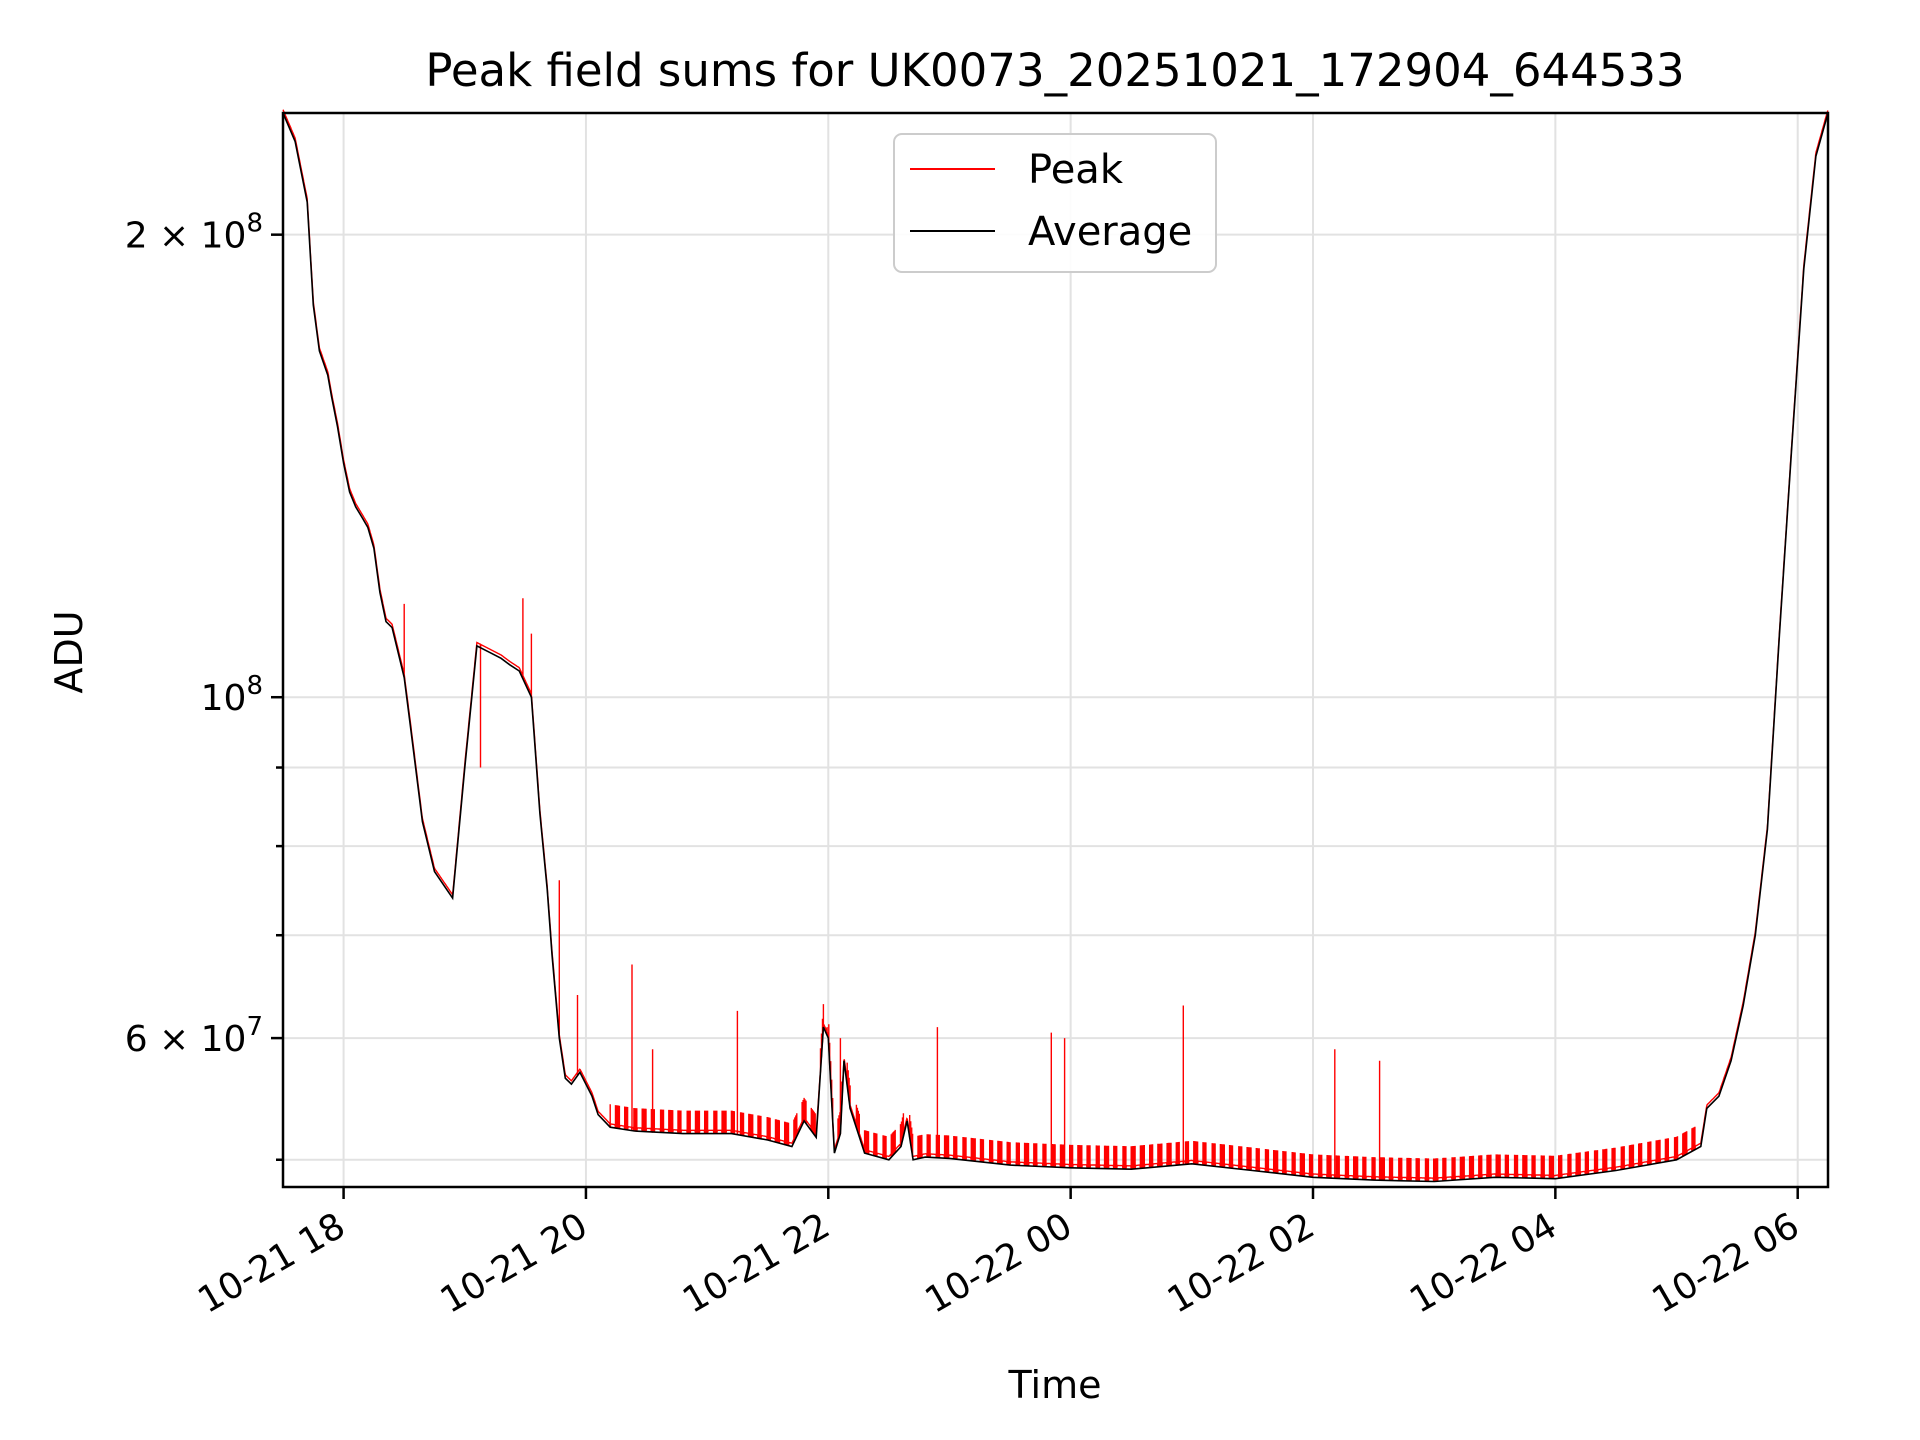 This screenshot has height=1440, width=1920. I want to click on y-tick-label: 6 × 107, so click(194, 1036).